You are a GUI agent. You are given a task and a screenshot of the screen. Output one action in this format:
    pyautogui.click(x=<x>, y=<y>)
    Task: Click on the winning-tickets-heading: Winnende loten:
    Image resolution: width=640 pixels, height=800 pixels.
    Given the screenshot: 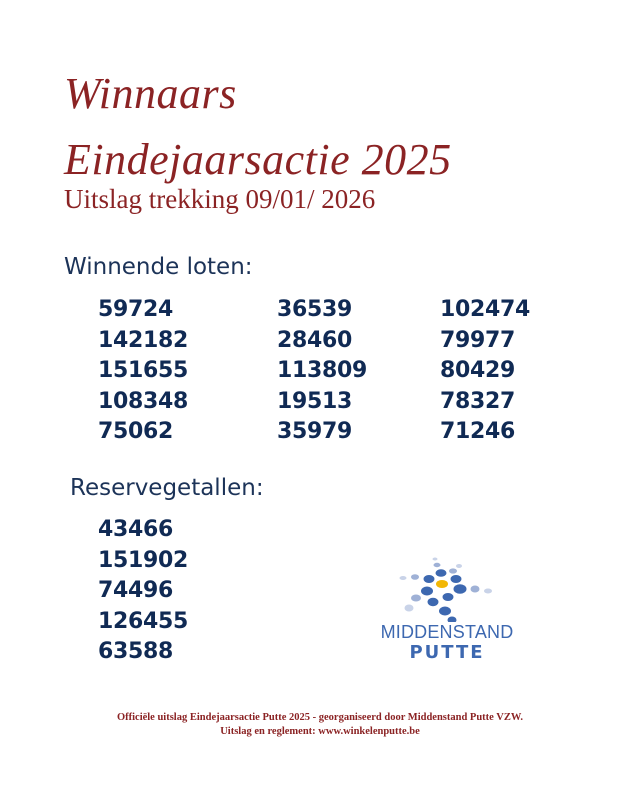 What is the action you would take?
    pyautogui.click(x=158, y=267)
    